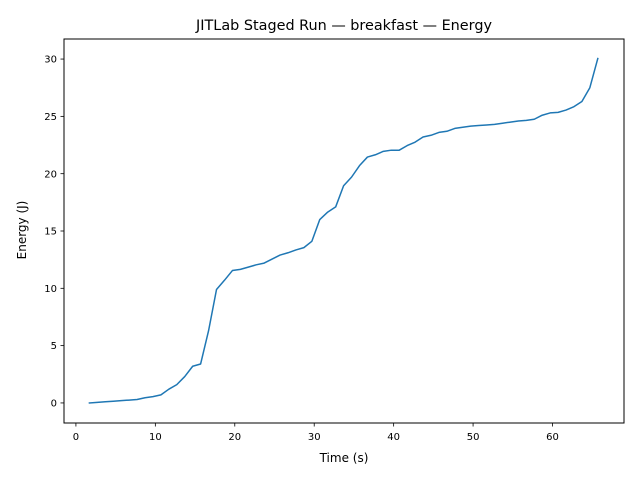 Image resolution: width=640 pixels, height=484 pixels. Describe the element at coordinates (50, 60) in the screenshot. I see `y-tick-label: 30` at that location.